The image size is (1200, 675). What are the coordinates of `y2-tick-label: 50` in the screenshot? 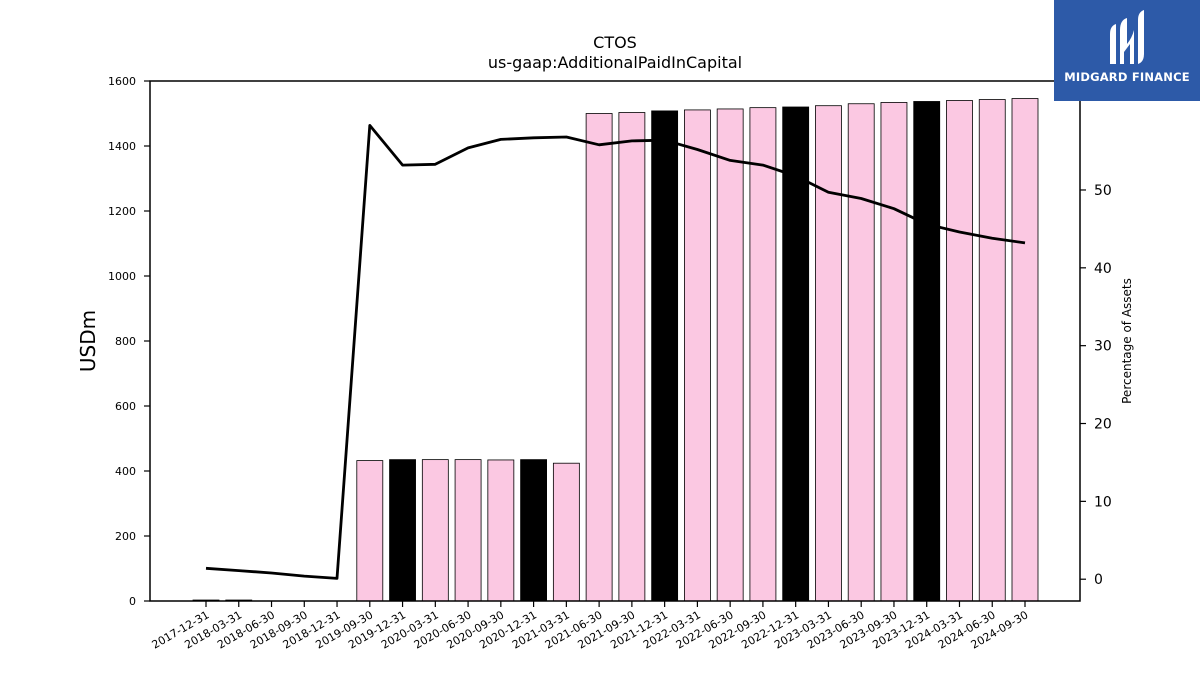 It's located at (1103, 191).